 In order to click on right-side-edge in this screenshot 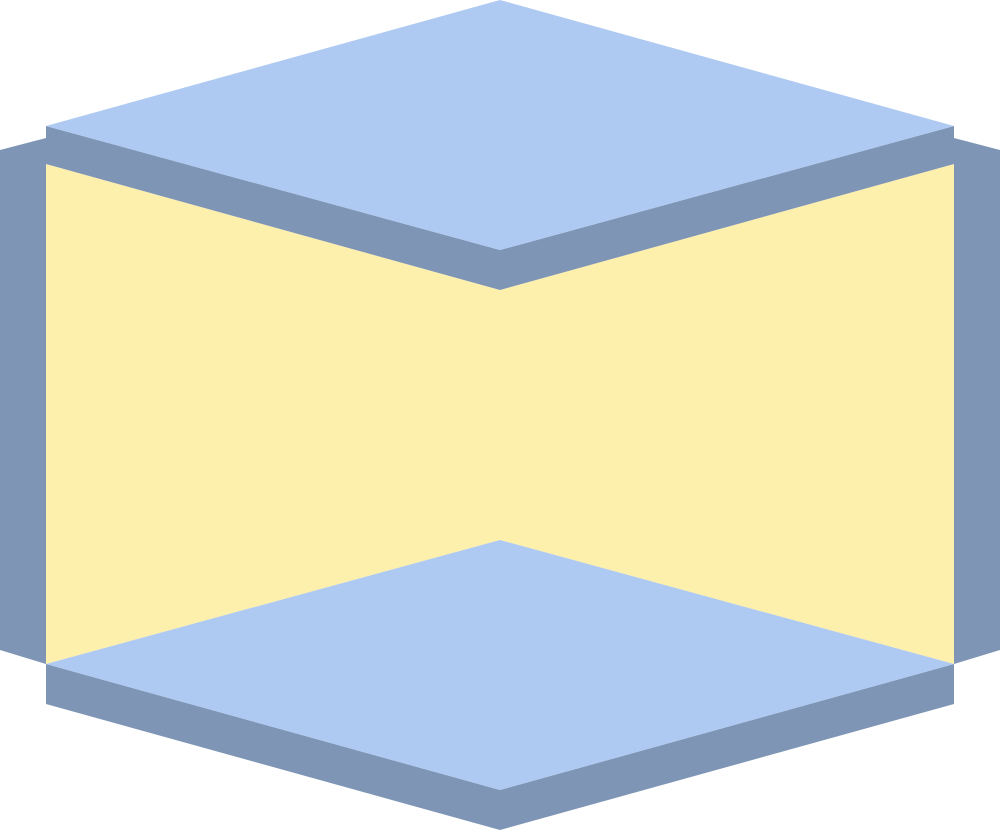, I will do `click(977, 401)`.